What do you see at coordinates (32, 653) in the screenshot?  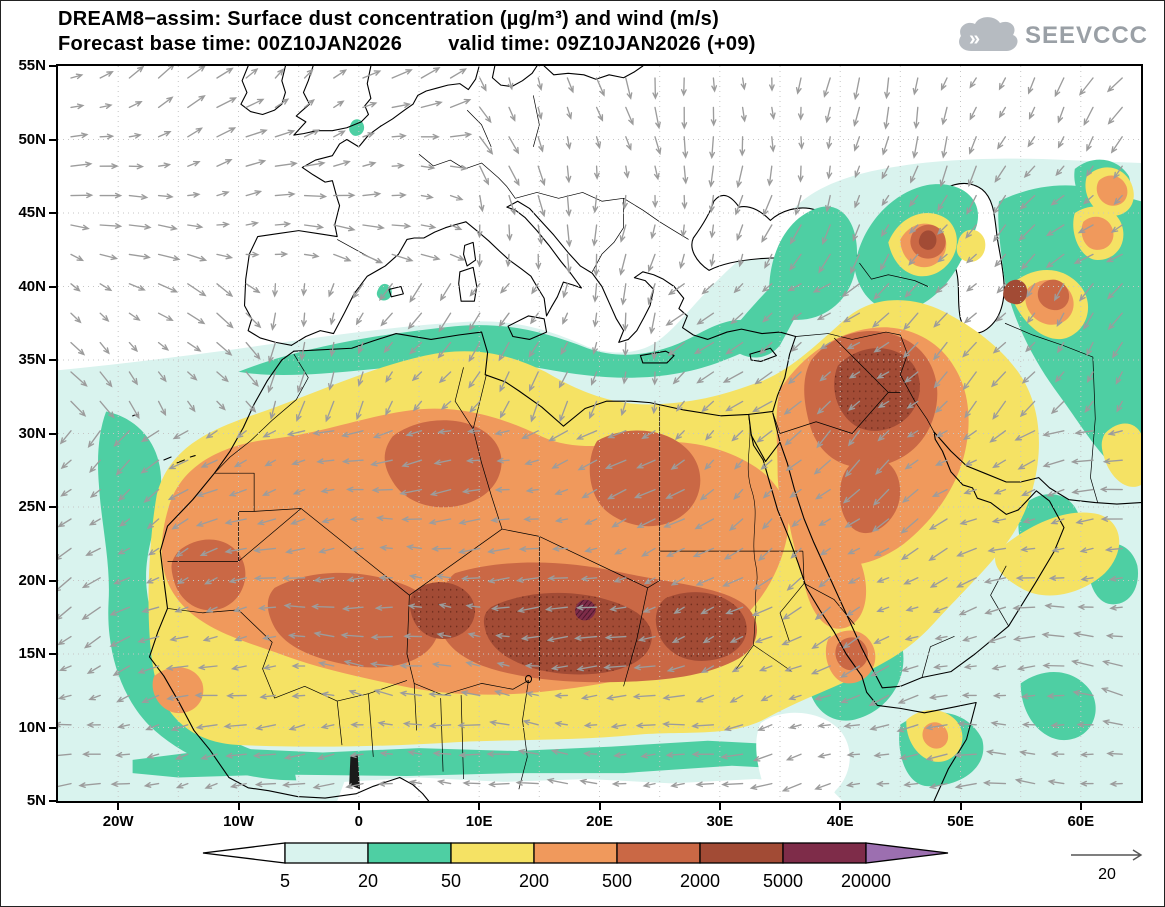 I see `lat-tick-label: 15N` at bounding box center [32, 653].